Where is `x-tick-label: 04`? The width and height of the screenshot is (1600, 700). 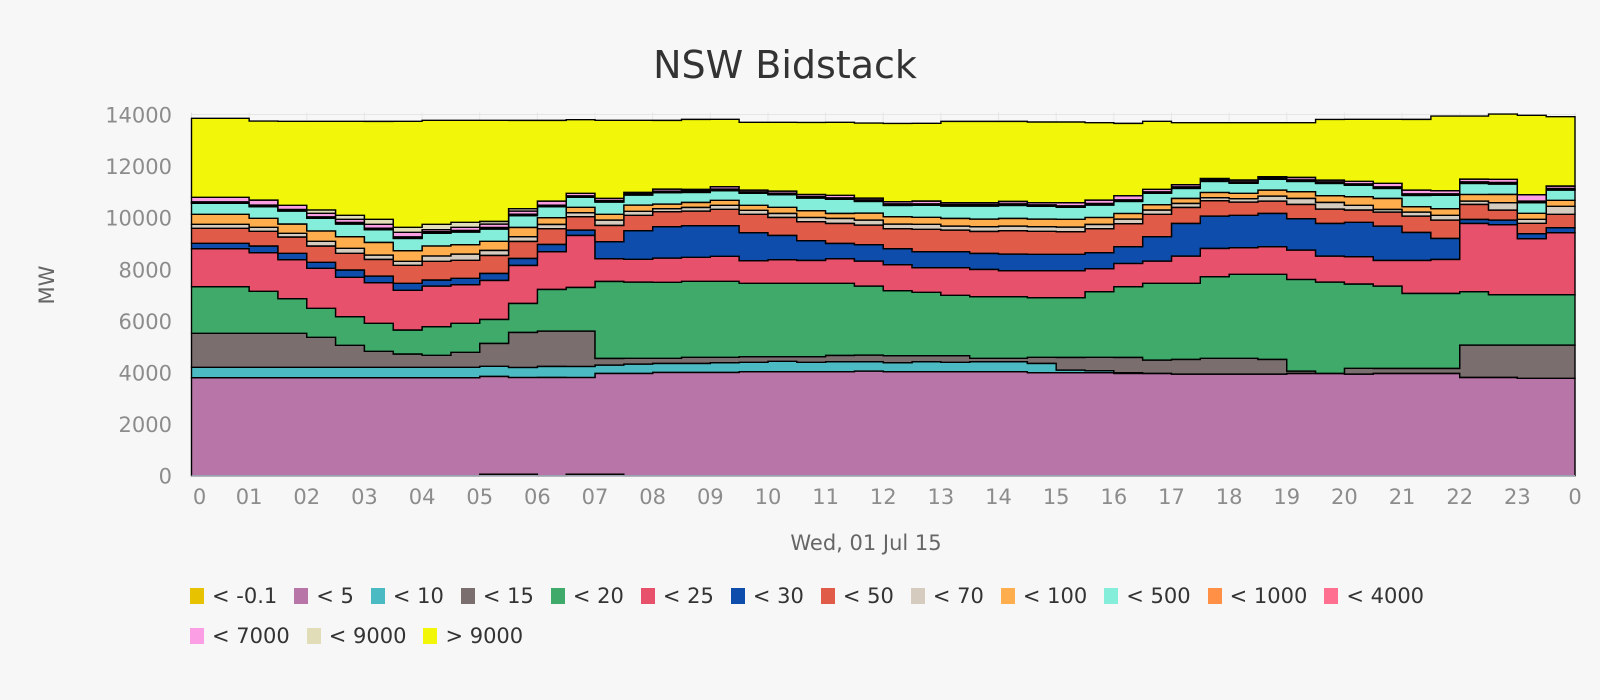
x-tick-label: 04 is located at coordinates (422, 497).